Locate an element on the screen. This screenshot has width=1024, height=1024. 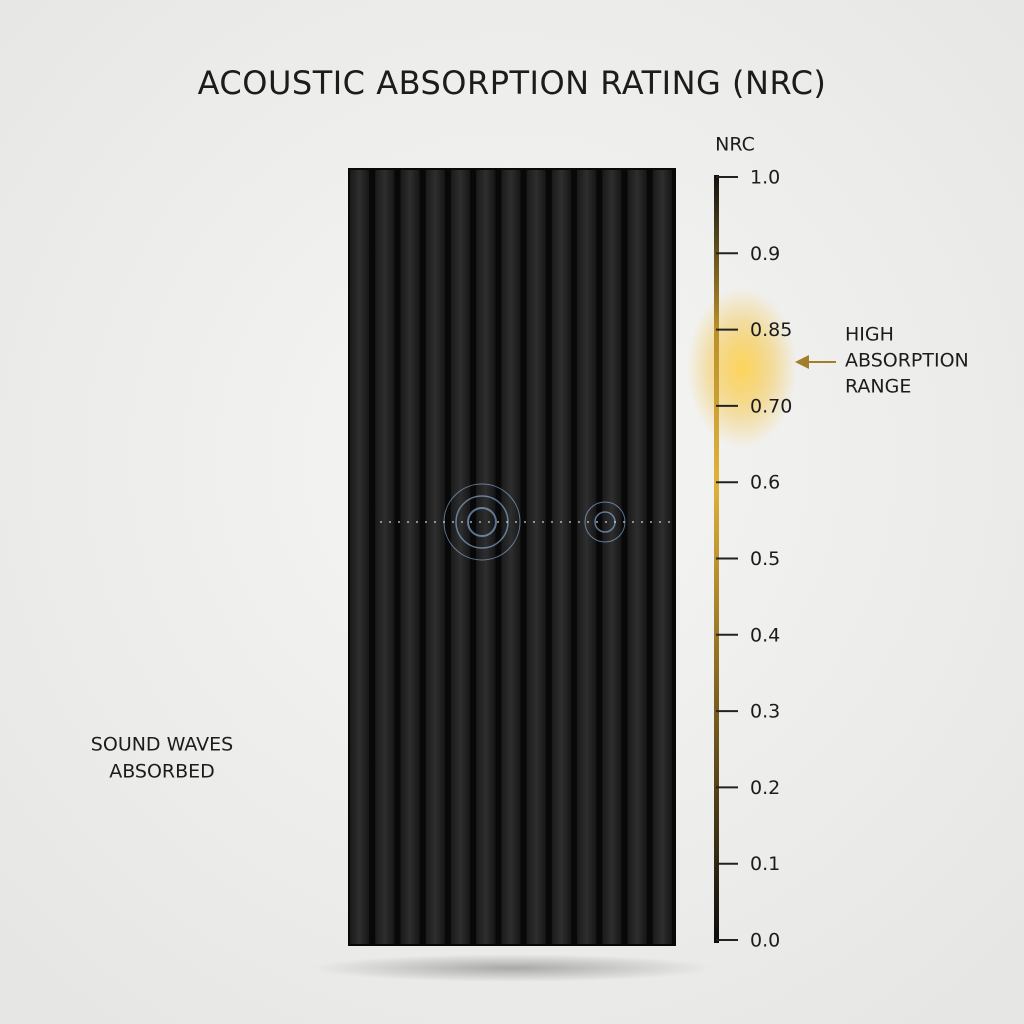
sound-label: SOUND WAVES ABSORBED is located at coordinates (162, 758).